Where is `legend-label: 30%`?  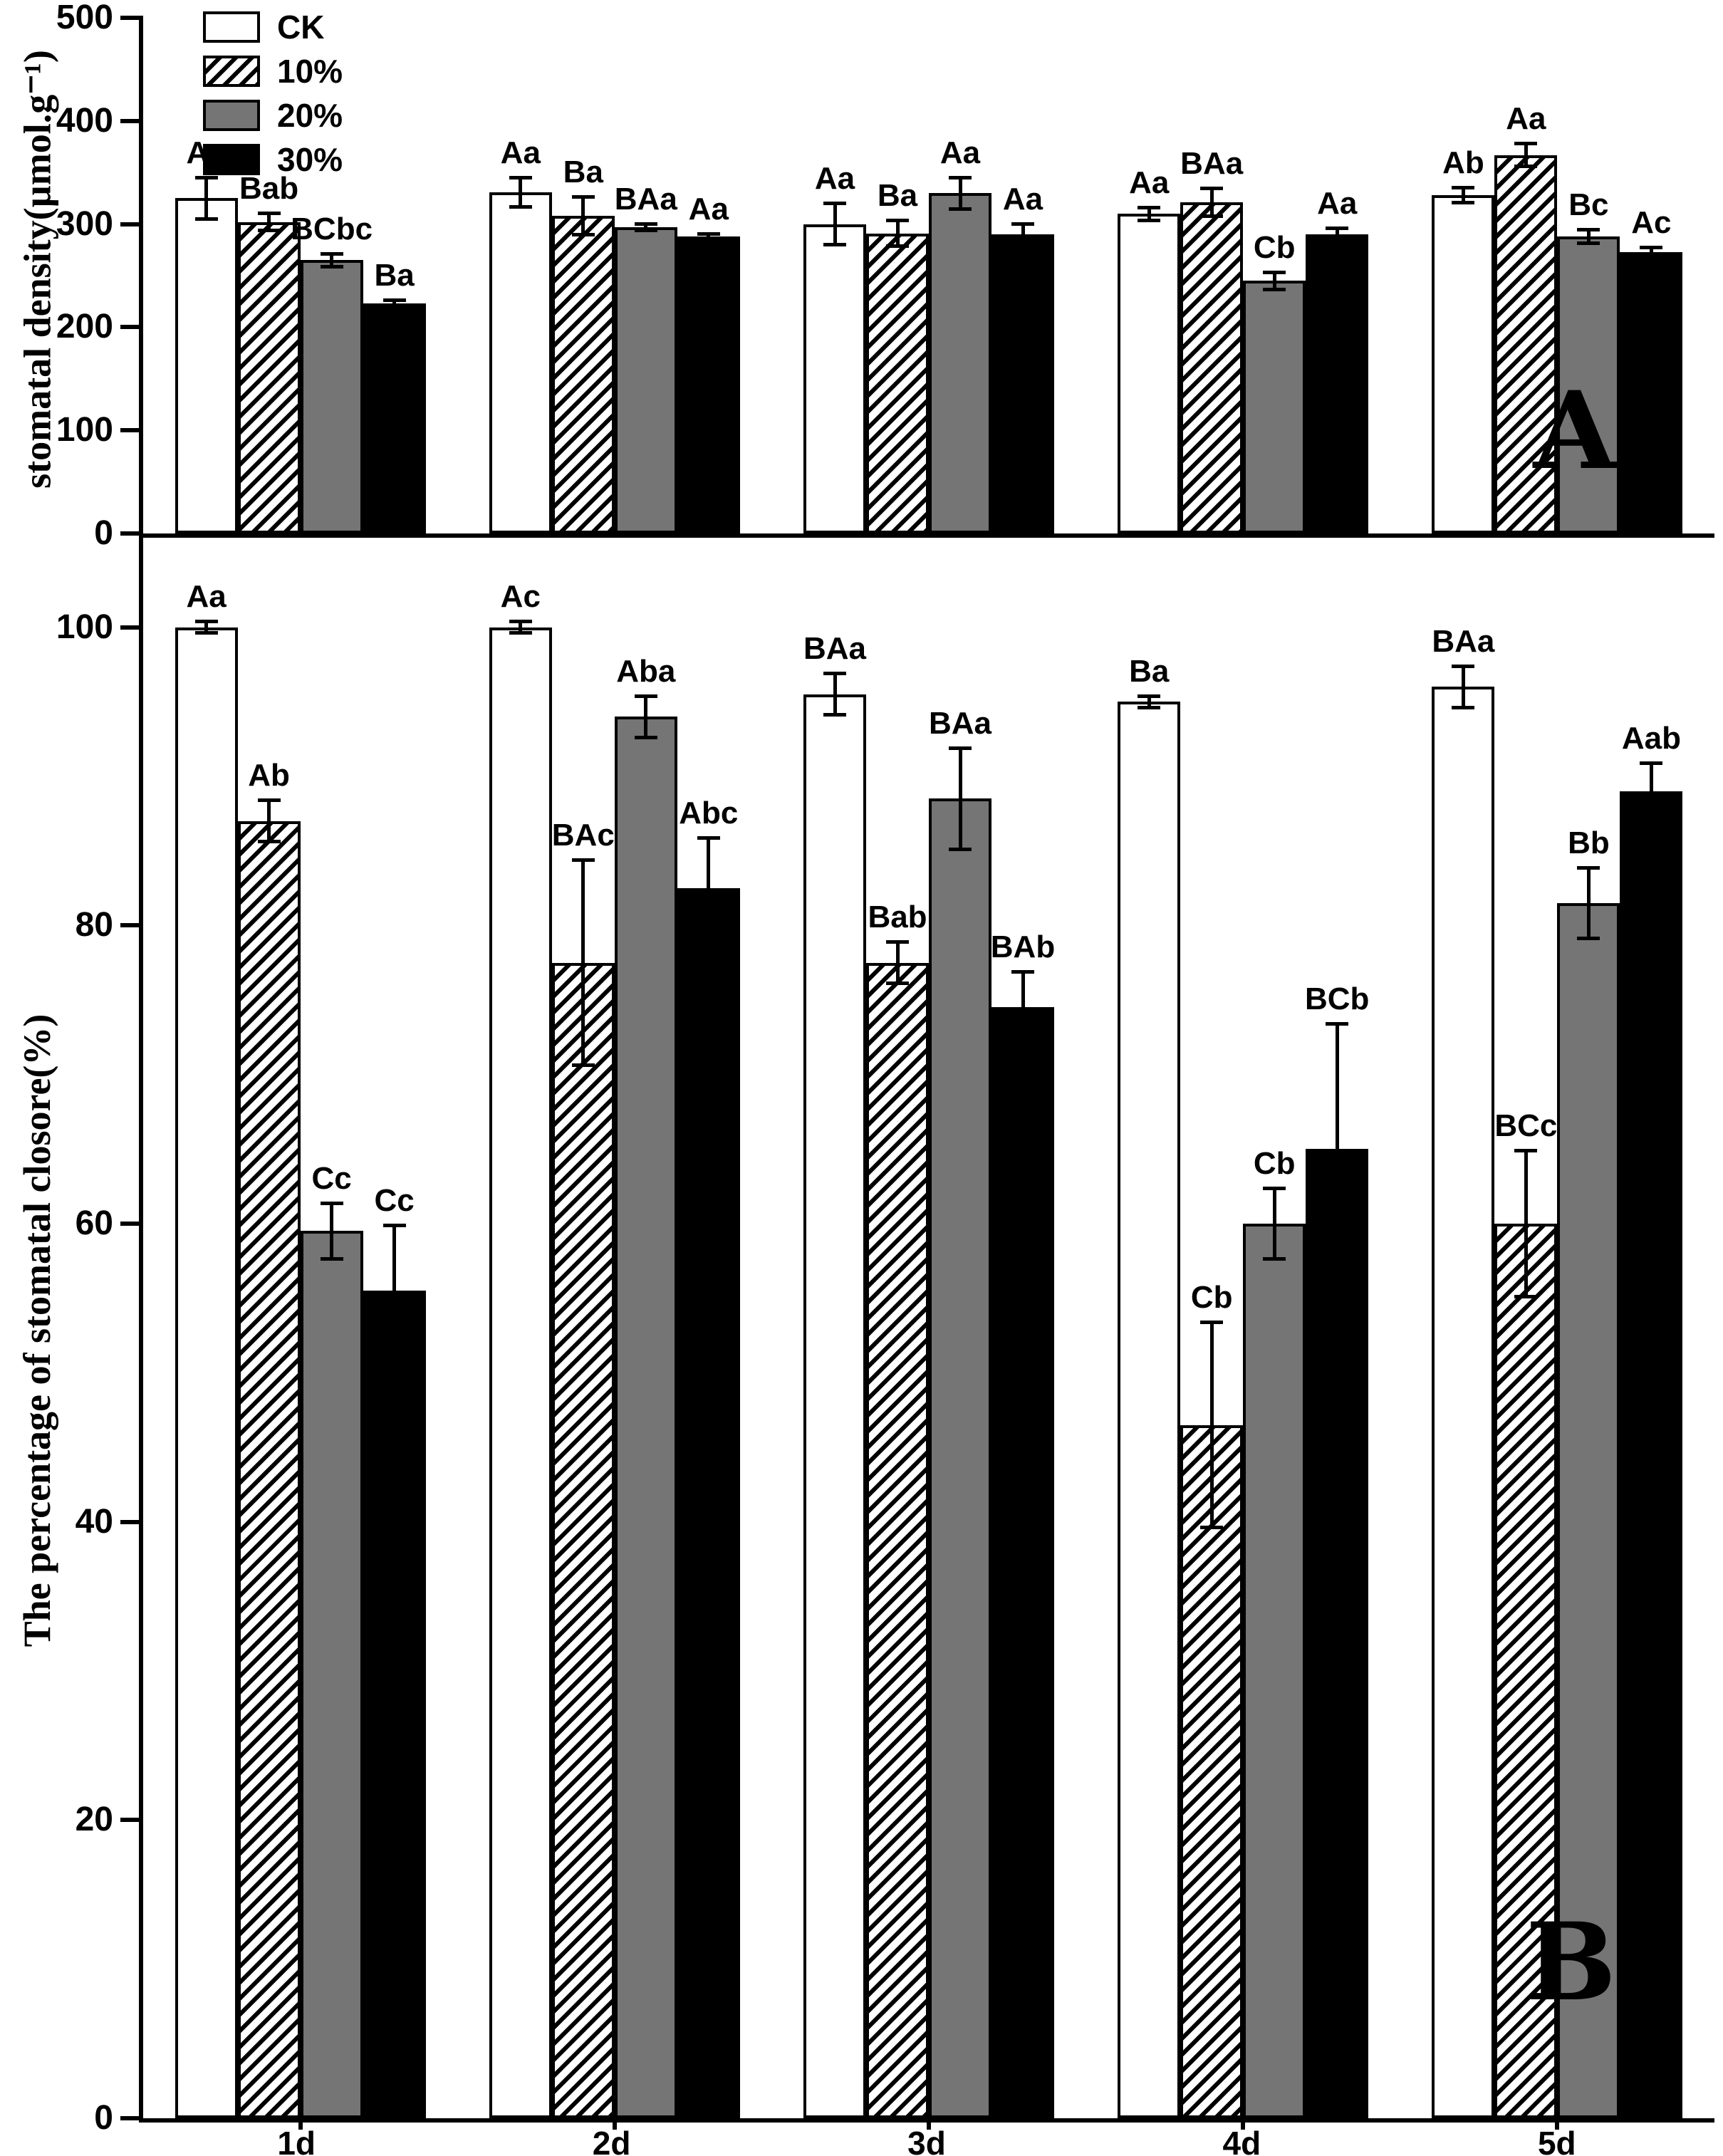 legend-label: 30% is located at coordinates (310, 159).